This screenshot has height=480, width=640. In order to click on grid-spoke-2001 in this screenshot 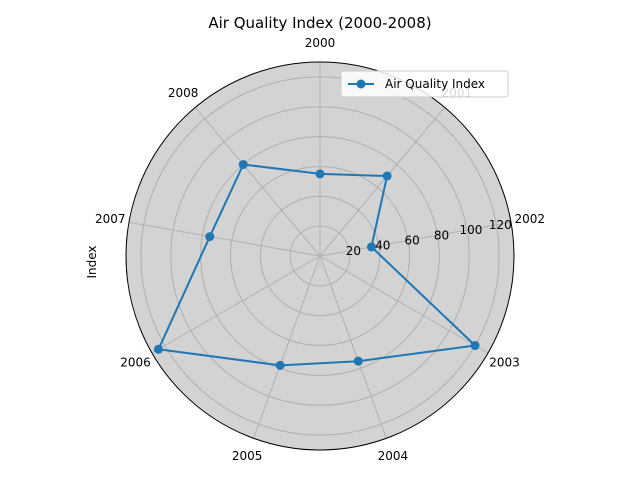, I will do `click(382, 182)`.